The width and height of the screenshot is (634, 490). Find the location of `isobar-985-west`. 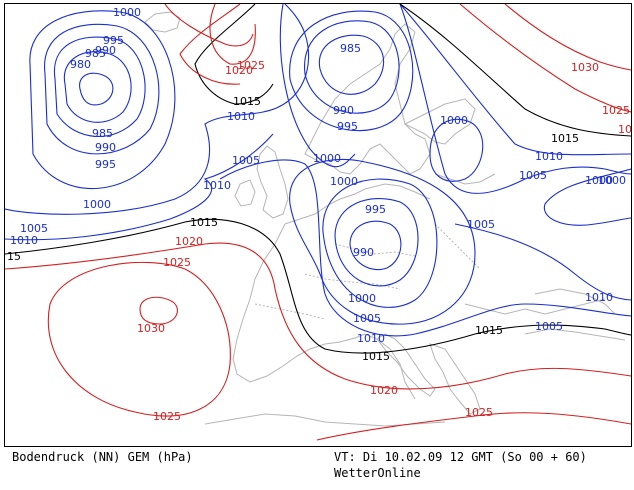

isobar-985-west is located at coordinates (97, 87).